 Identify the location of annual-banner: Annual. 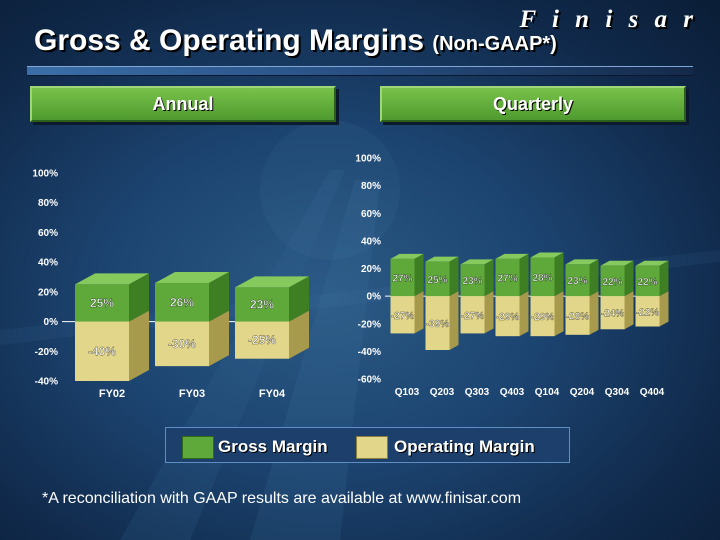
(183, 104).